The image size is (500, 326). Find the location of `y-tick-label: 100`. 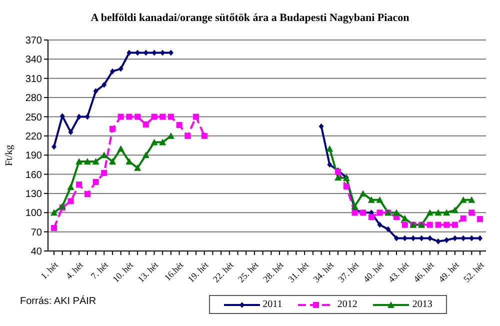

y-tick-label: 100 is located at coordinates (33, 214).